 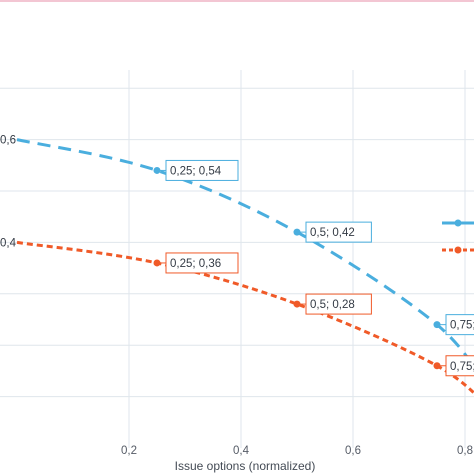 I want to click on data-label: 0,5; 0,28, so click(x=332, y=305).